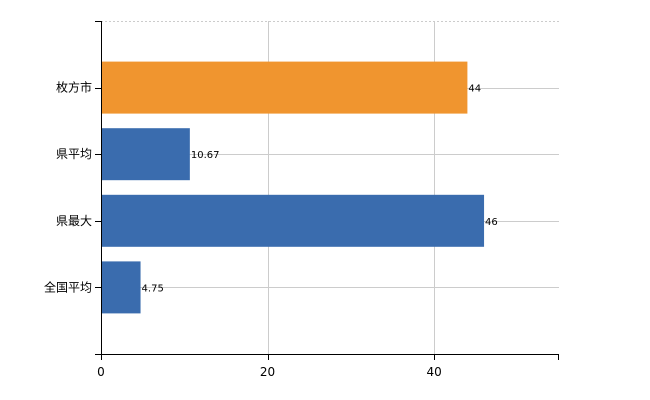  Describe the element at coordinates (153, 288) in the screenshot. I see `data-label: 4.75` at that location.